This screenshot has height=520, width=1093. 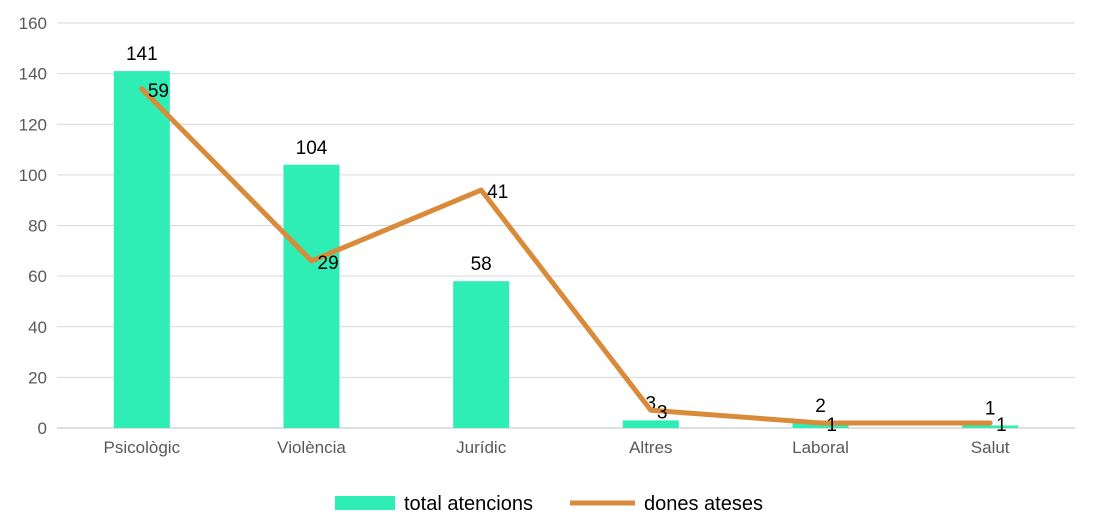 I want to click on bar-data-label: 2, so click(x=820, y=406).